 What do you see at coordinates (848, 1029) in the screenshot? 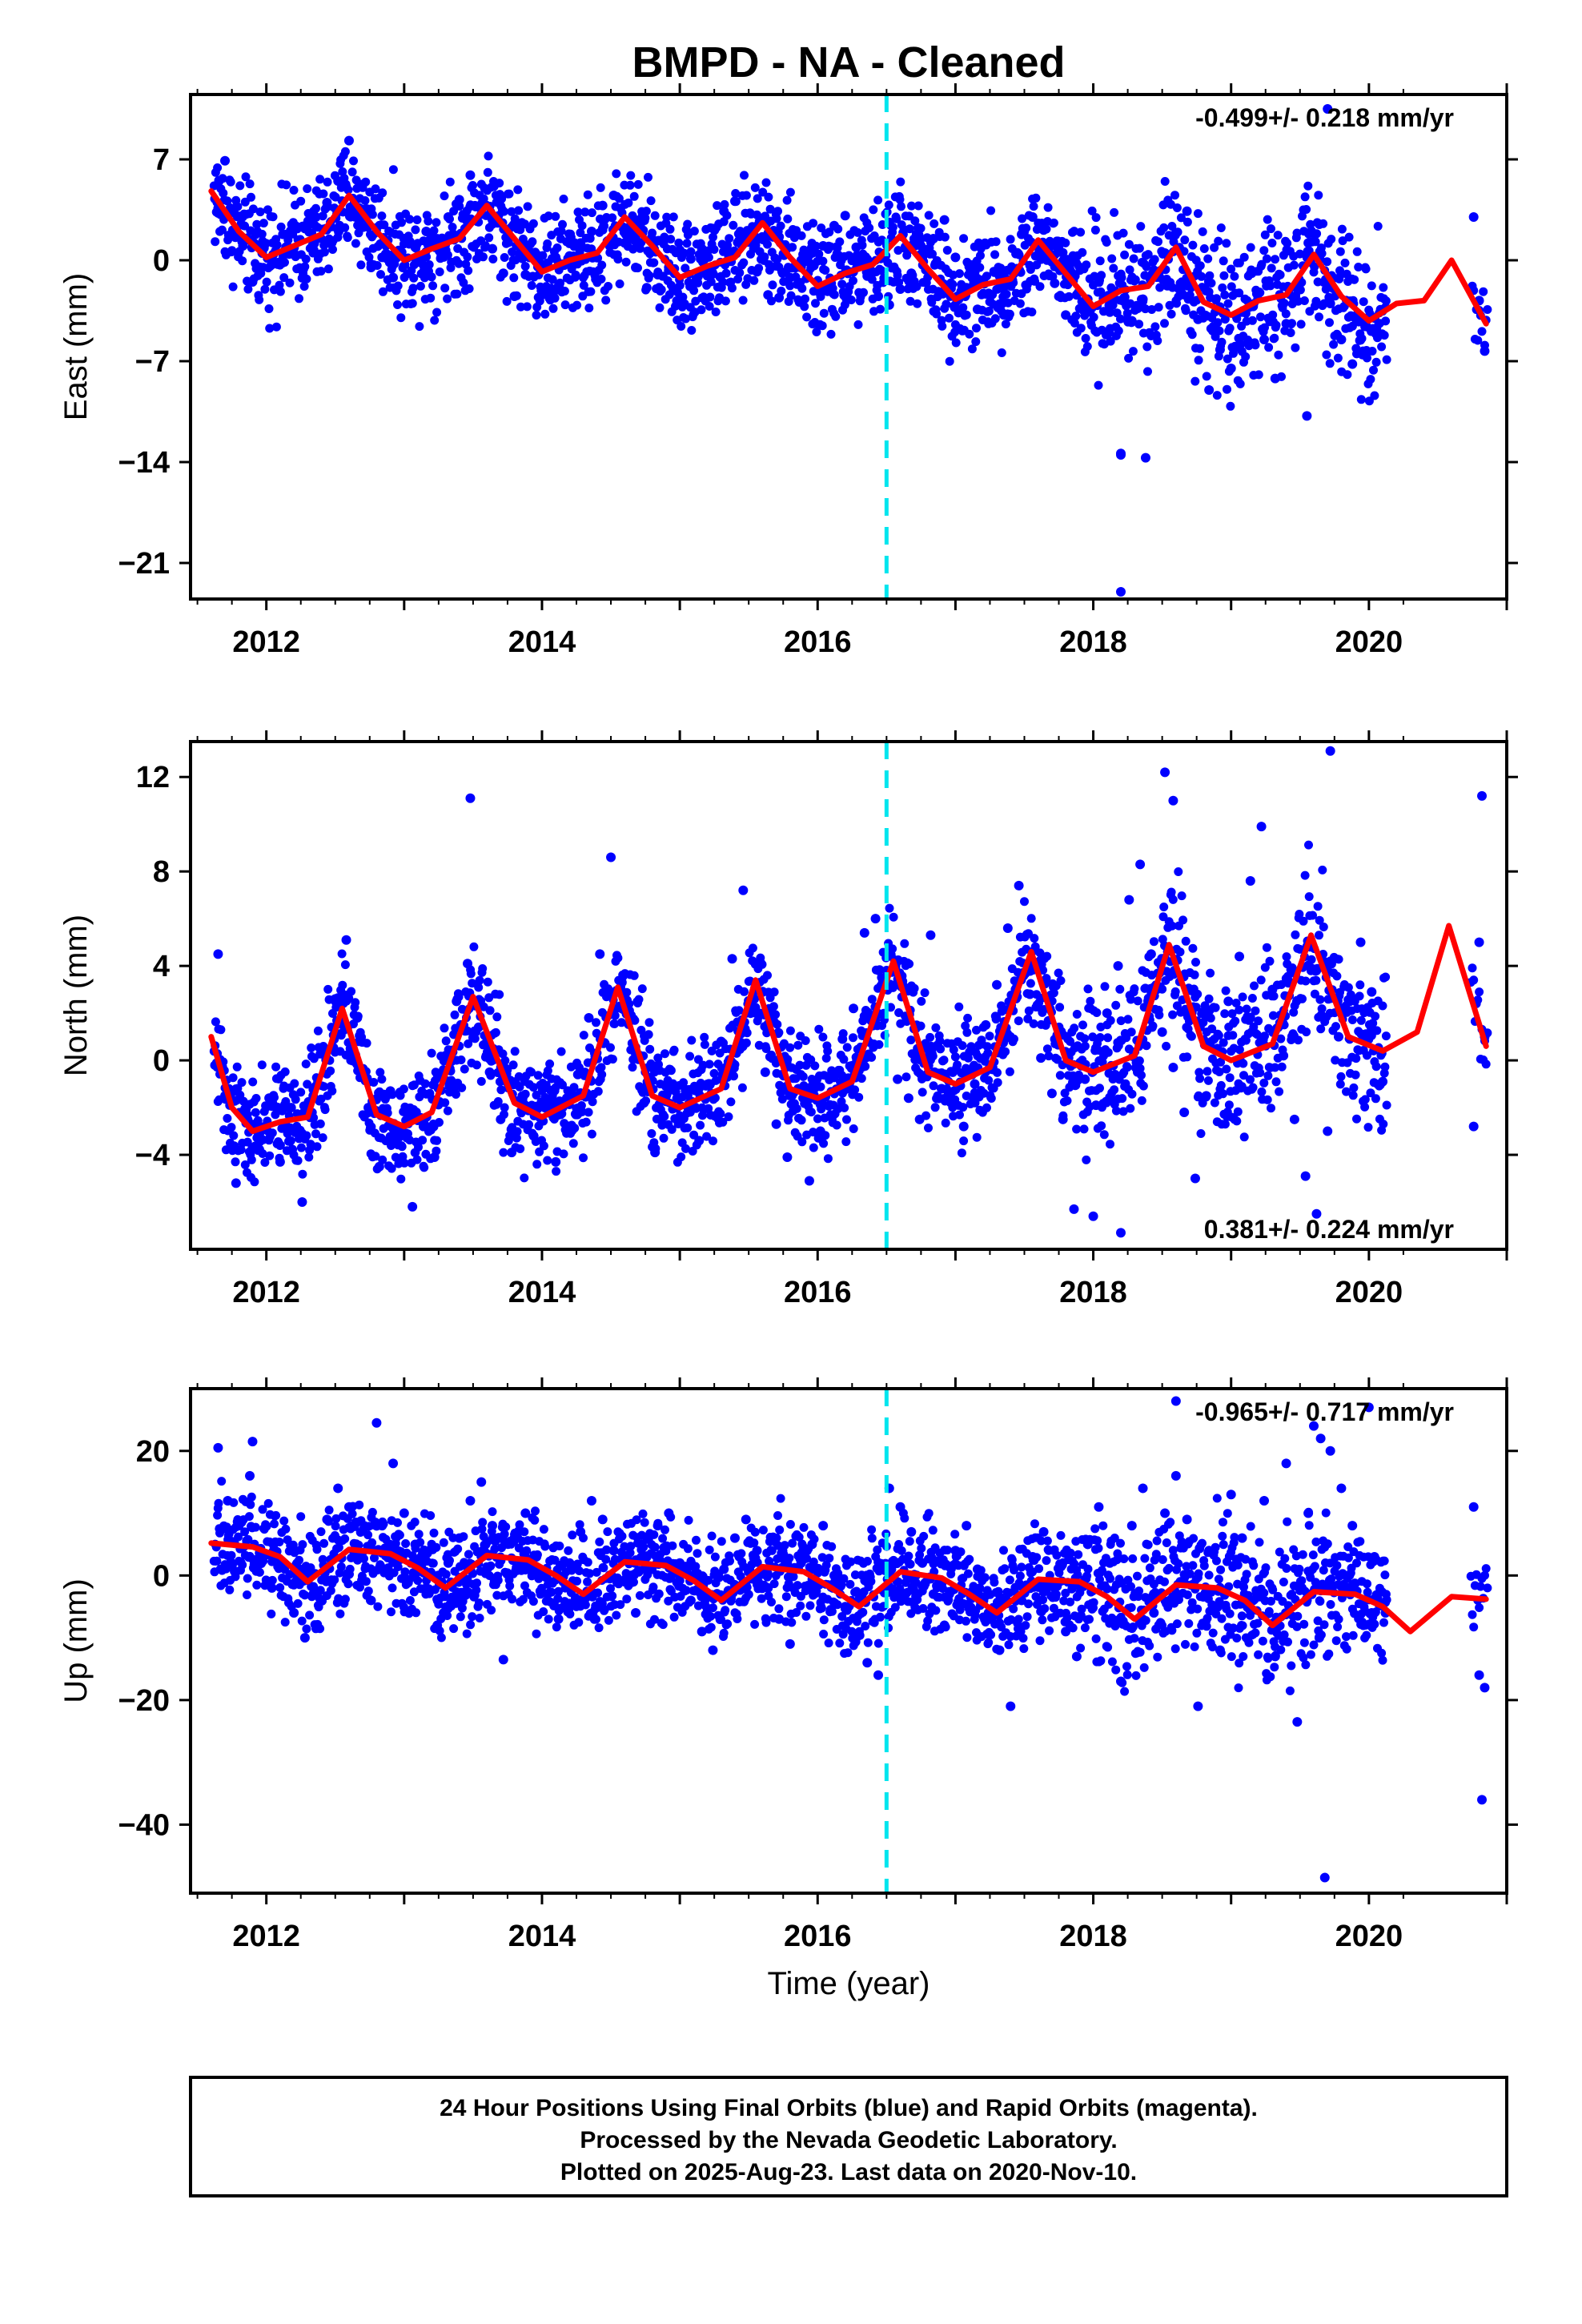
I see `model-curve` at bounding box center [848, 1029].